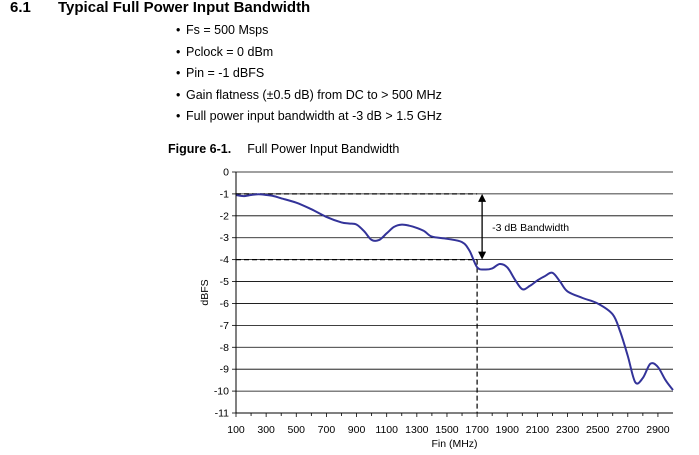 The height and width of the screenshot is (455, 699). Describe the element at coordinates (227, 30) in the screenshot. I see `bullet-text: Fs = 500 Msps` at that location.